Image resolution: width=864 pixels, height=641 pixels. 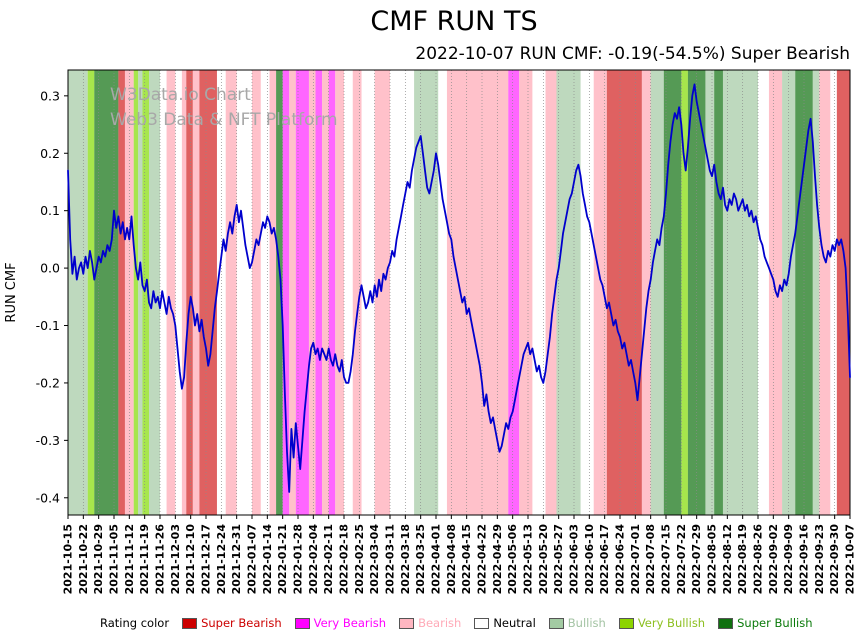 What do you see at coordinates (671, 623) in the screenshot?
I see `rating-label-very_bullish: Very Bullish` at bounding box center [671, 623].